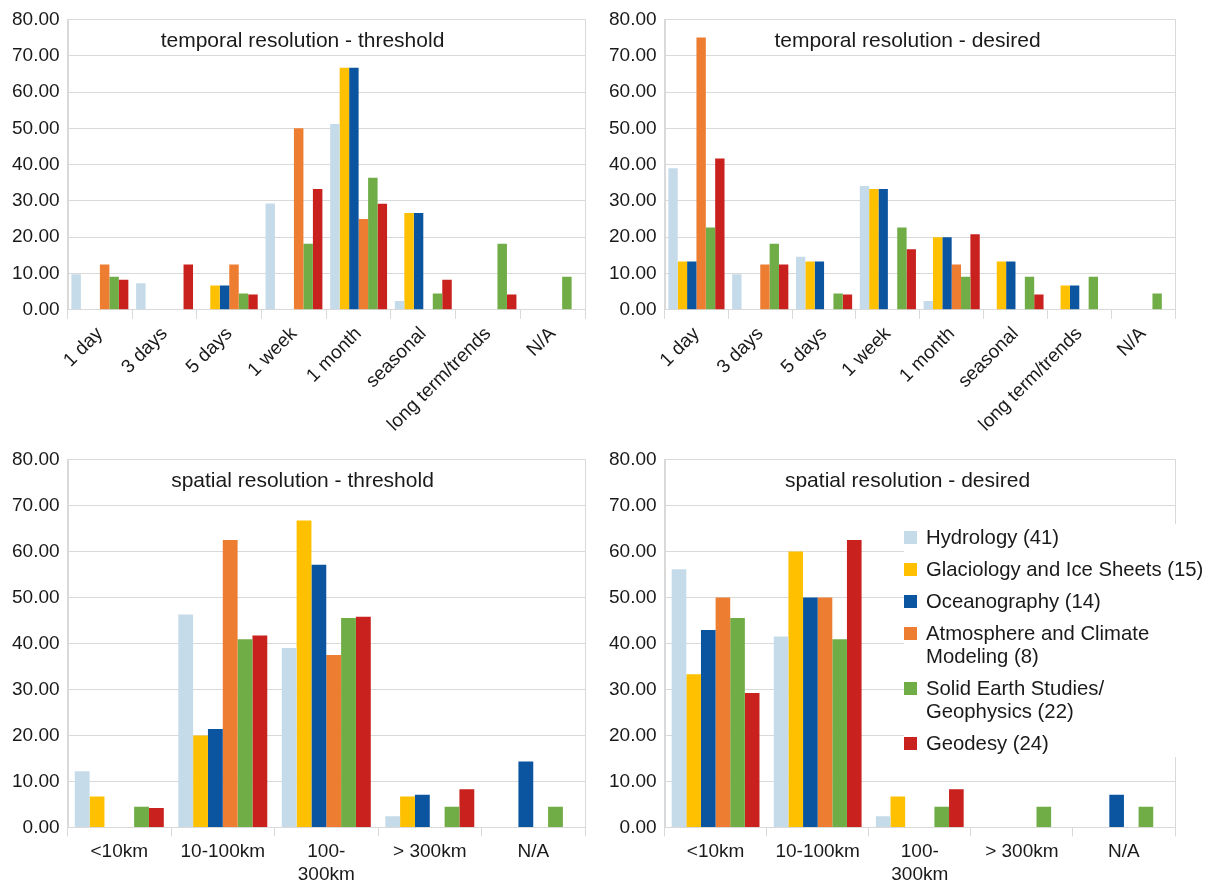 The image size is (1210, 887). I want to click on x-tick-label: 10-100km, so click(817, 851).